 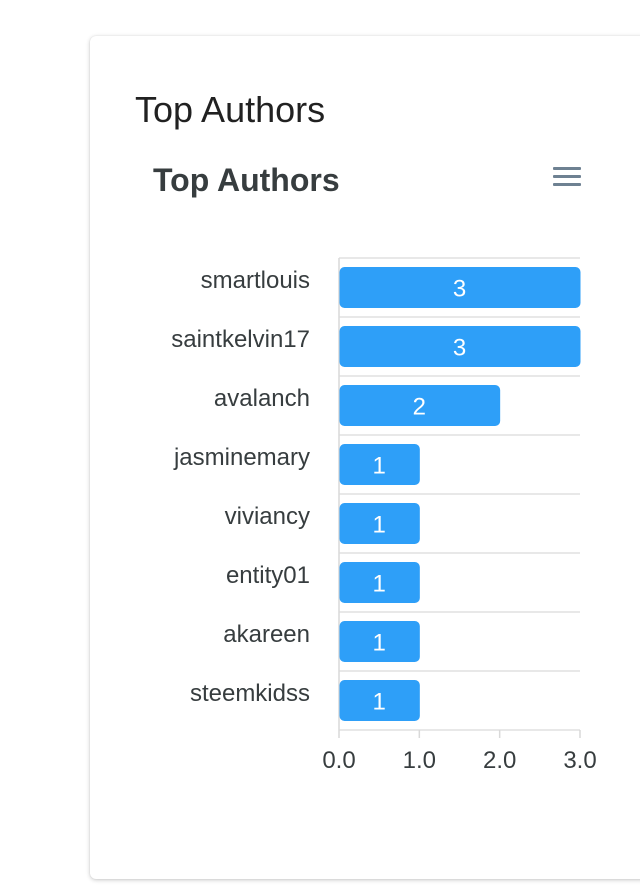 What do you see at coordinates (338, 760) in the screenshot?
I see `x-tick-label: 0.0` at bounding box center [338, 760].